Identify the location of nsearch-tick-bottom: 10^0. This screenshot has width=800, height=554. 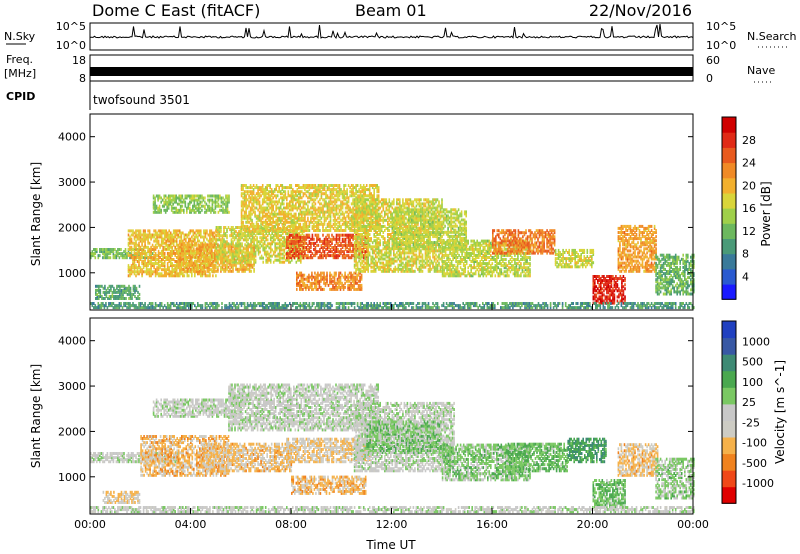
(721, 45).